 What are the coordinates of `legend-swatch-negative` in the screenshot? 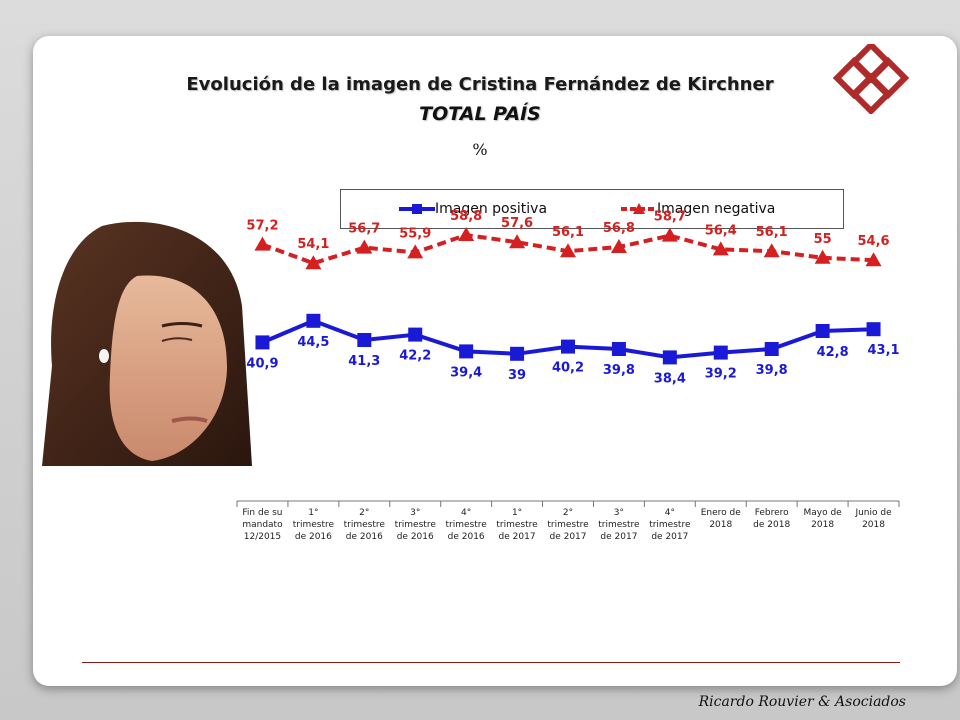 It's located at (639, 208).